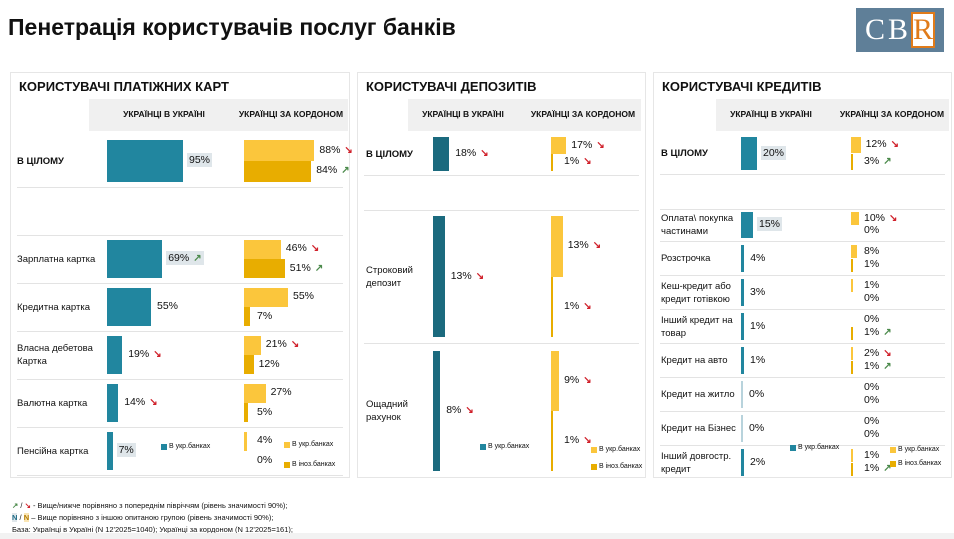 This screenshot has width=954, height=539. Describe the element at coordinates (578, 380) in the screenshot. I see `value-label: 9% ↘` at that location.